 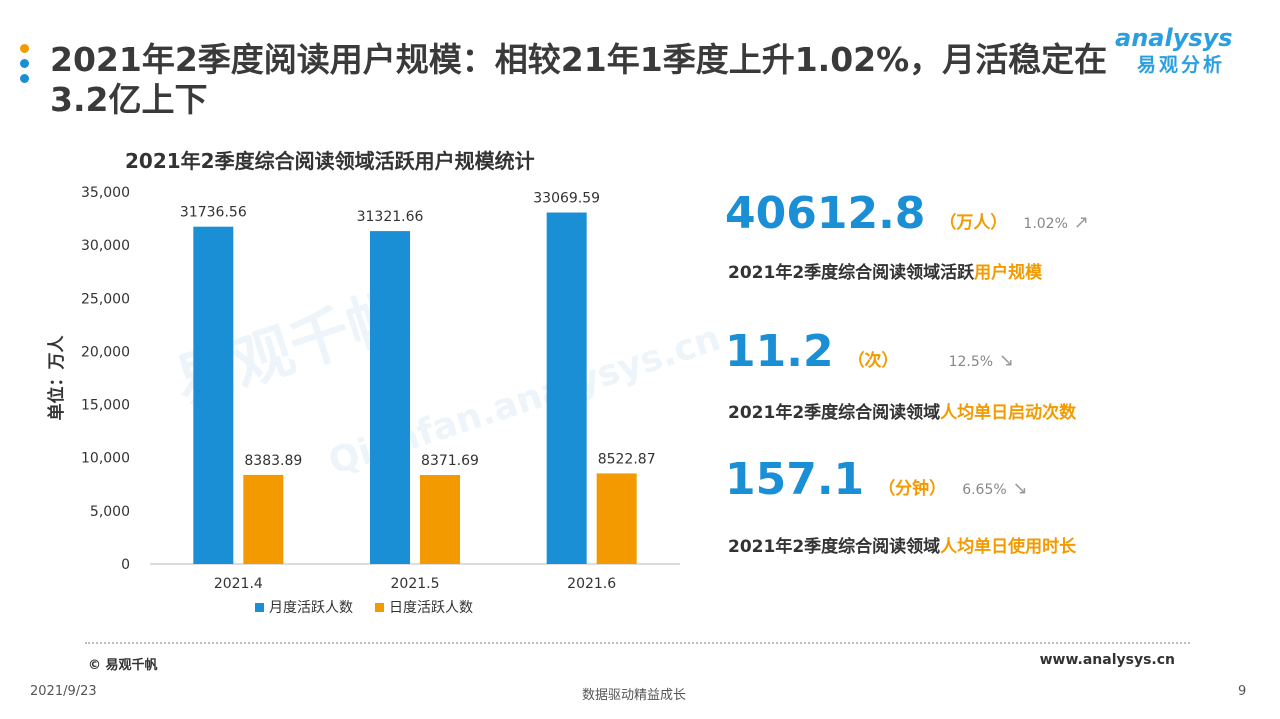 I want to click on slogan: 数据驱动精益成长, so click(x=634, y=695).